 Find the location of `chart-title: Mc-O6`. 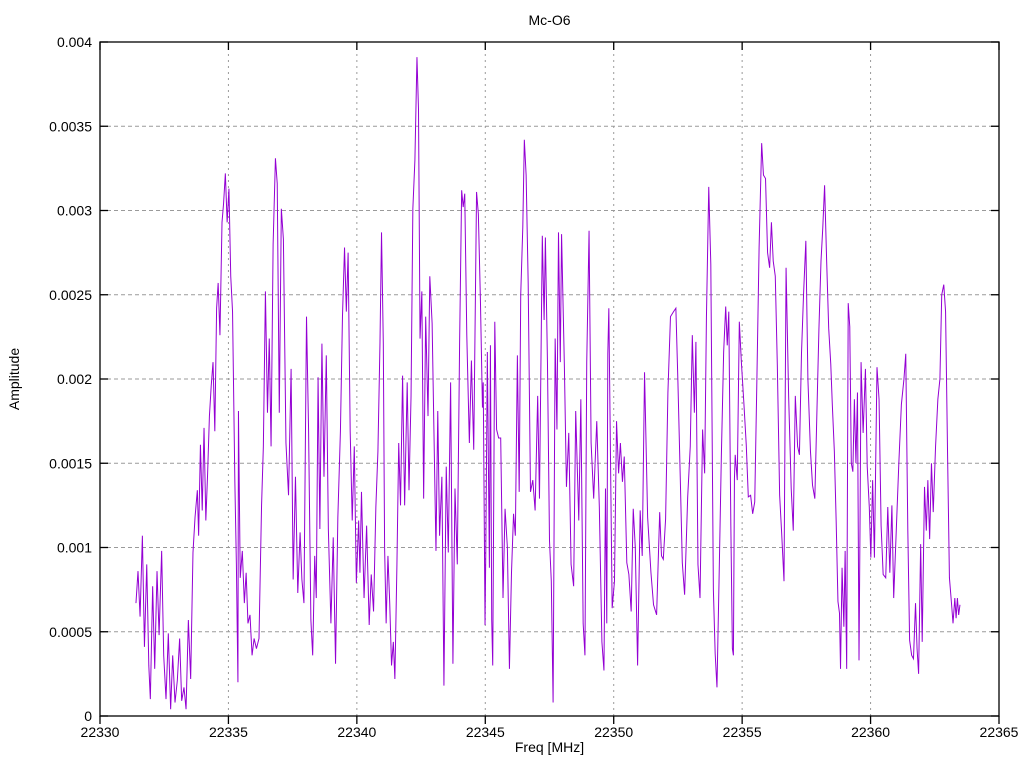

chart-title: Mc-O6 is located at coordinates (549, 20).